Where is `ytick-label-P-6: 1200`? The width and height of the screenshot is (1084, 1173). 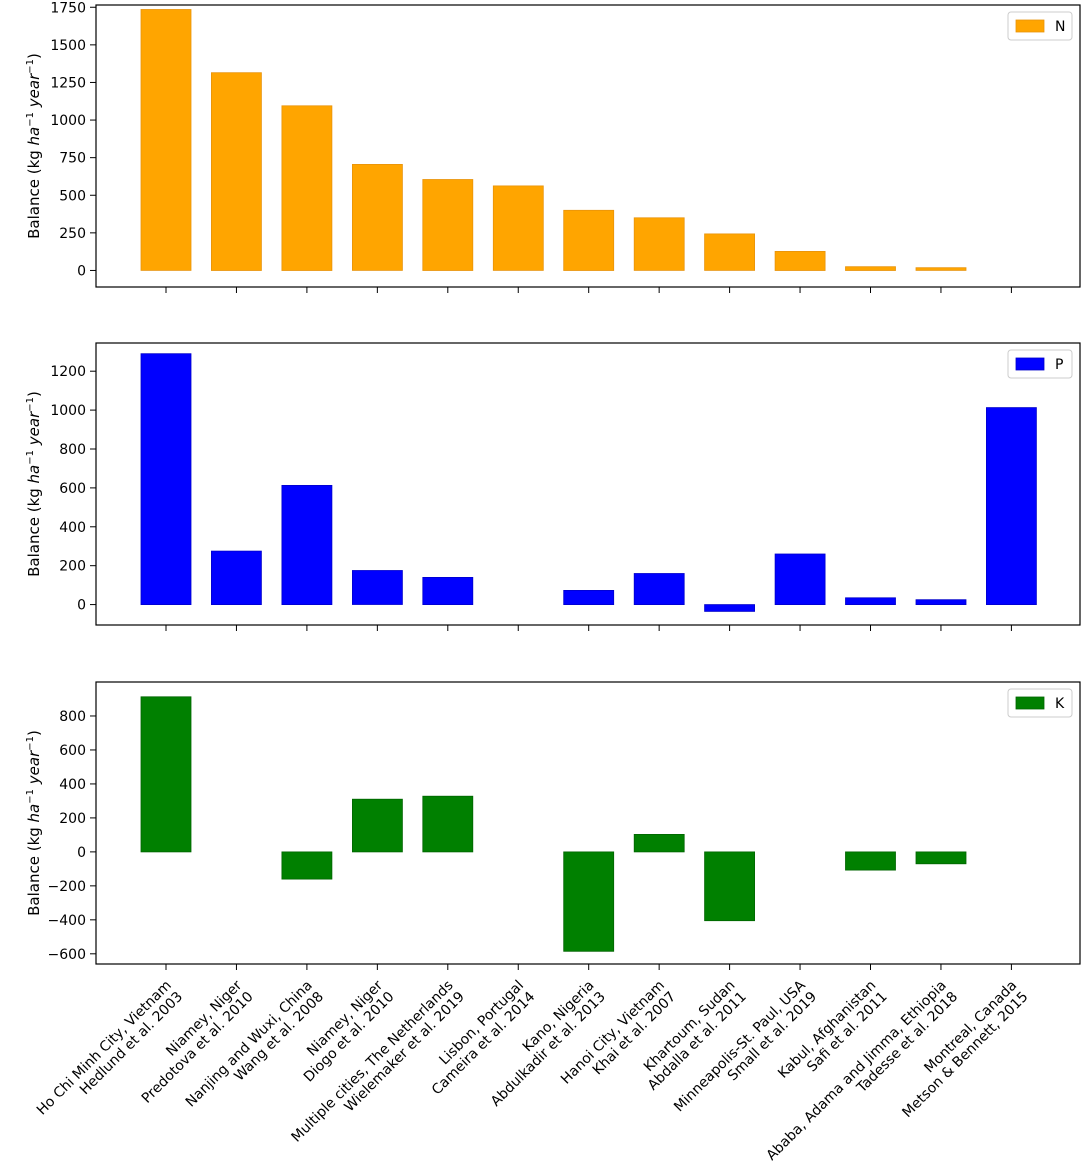
ytick-label-P-6: 1200 is located at coordinates (68, 372).